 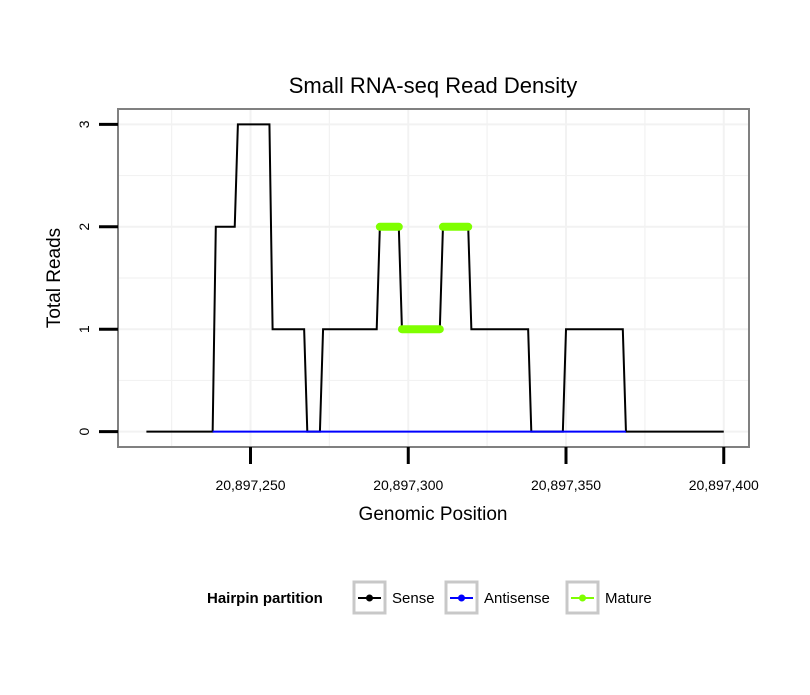 I want to click on legend: Hairpin partition Sense Antisense Mature, so click(x=429, y=597).